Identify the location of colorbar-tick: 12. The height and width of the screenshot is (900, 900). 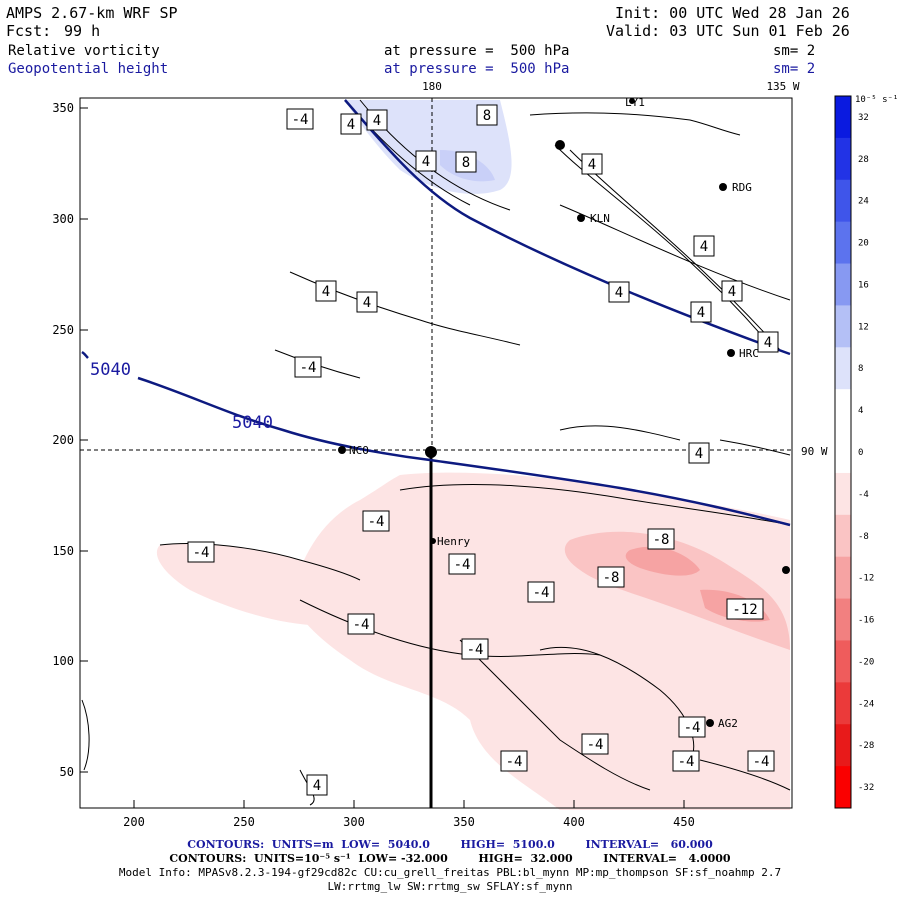
(863, 327).